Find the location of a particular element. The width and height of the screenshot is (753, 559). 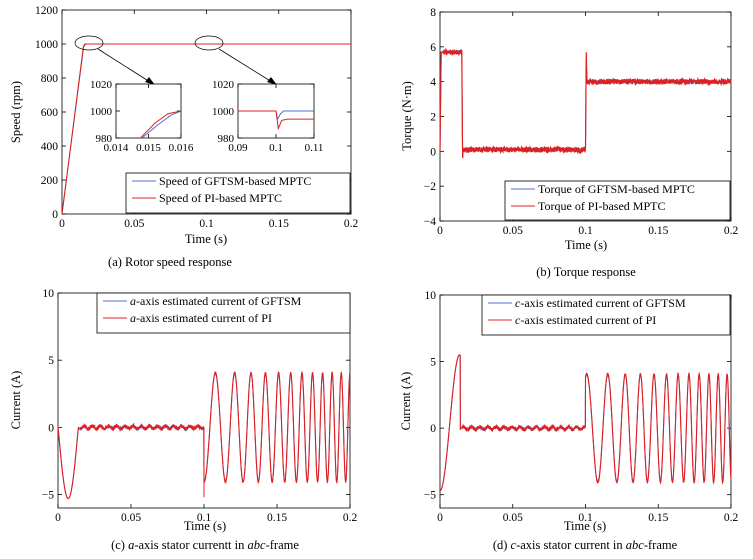

y-axis-label: Torque (N·m) is located at coordinates (407, 116).